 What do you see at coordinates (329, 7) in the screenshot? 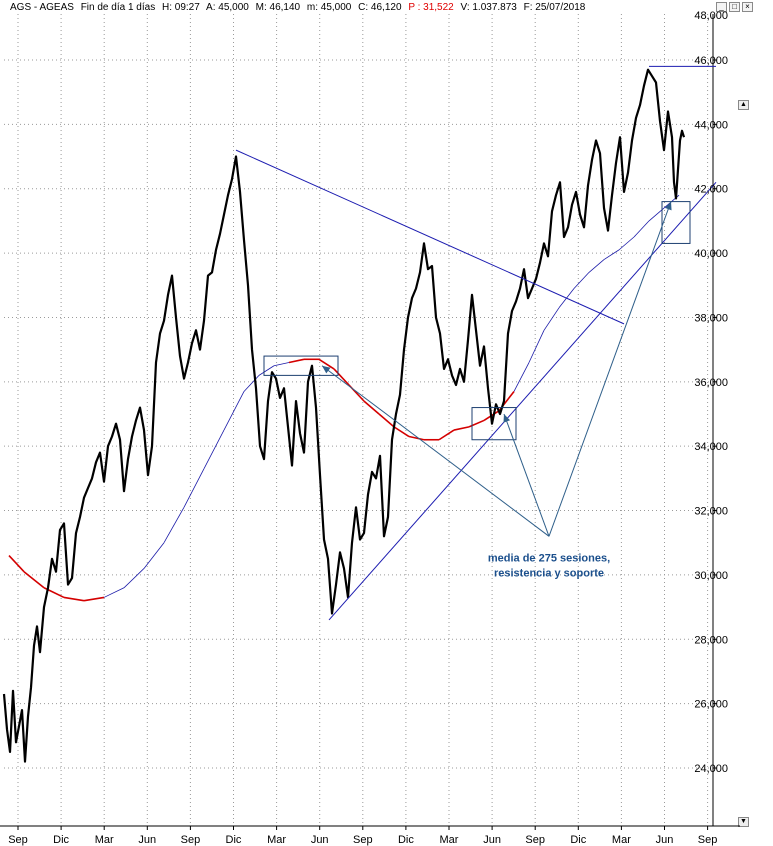
I see `low-label: m: 45,000` at bounding box center [329, 7].